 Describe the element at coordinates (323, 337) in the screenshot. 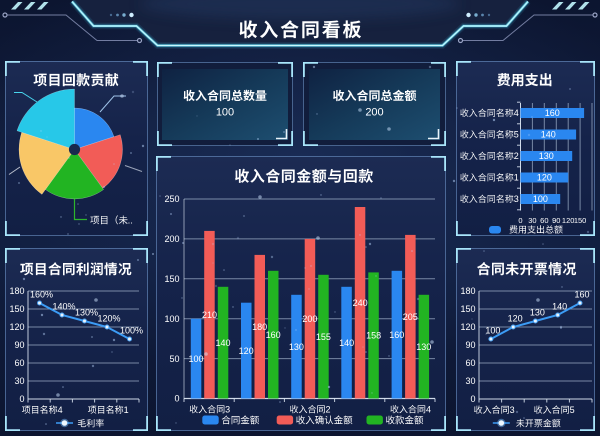

I see `svg-text: 155` at that location.